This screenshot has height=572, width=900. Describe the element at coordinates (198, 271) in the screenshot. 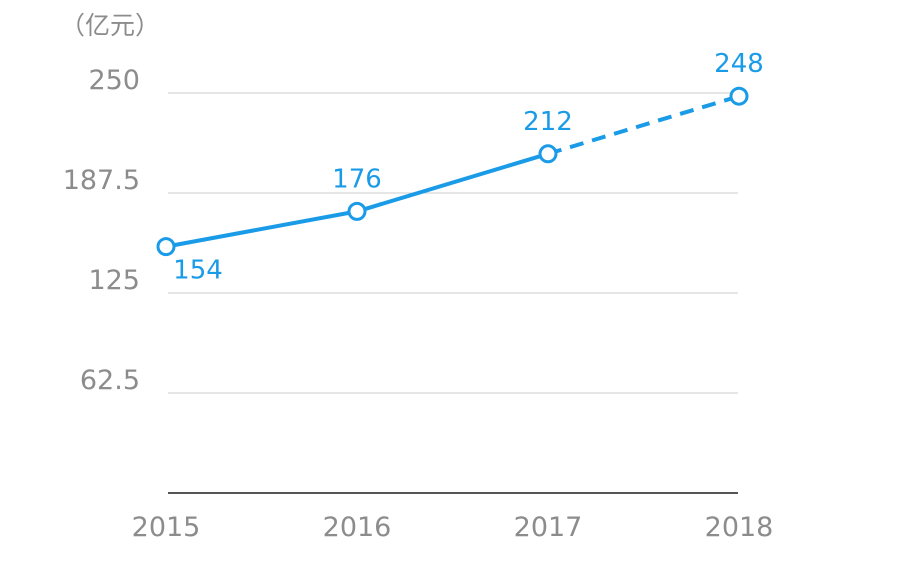

I see `data-label: 154` at that location.